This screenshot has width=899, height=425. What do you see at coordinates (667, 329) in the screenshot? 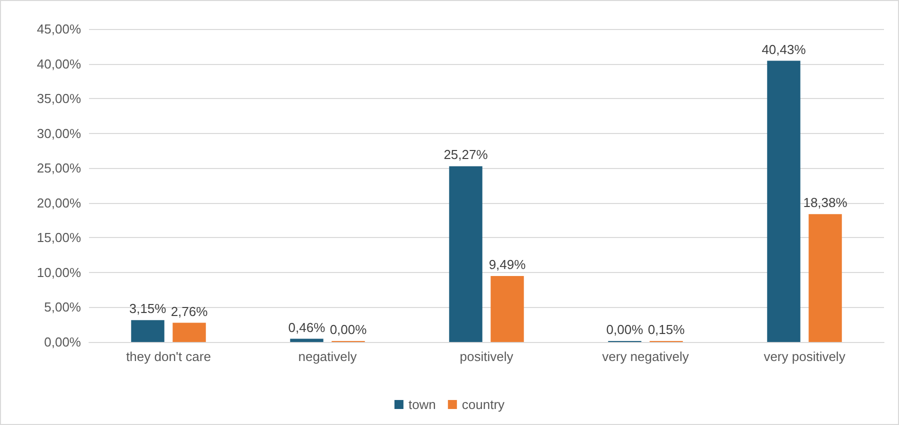
I see `data-label: 0,15%` at bounding box center [667, 329].